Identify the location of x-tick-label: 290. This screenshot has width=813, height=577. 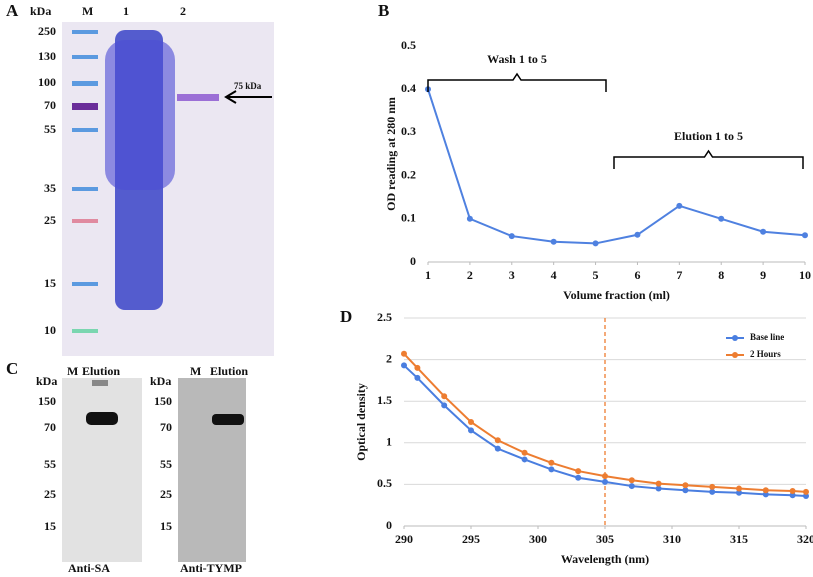
(404, 539).